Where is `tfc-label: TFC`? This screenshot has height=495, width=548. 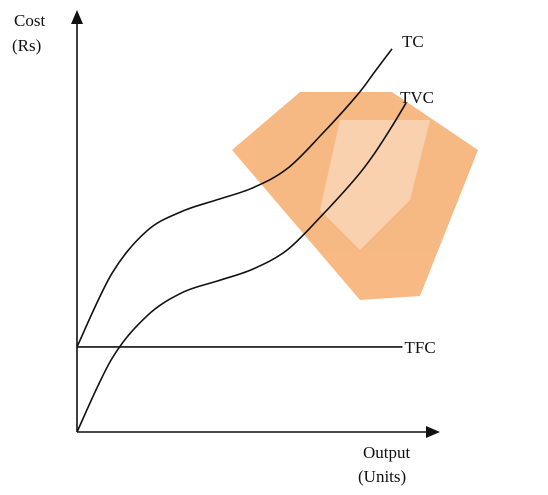
tfc-label: TFC is located at coordinates (420, 347).